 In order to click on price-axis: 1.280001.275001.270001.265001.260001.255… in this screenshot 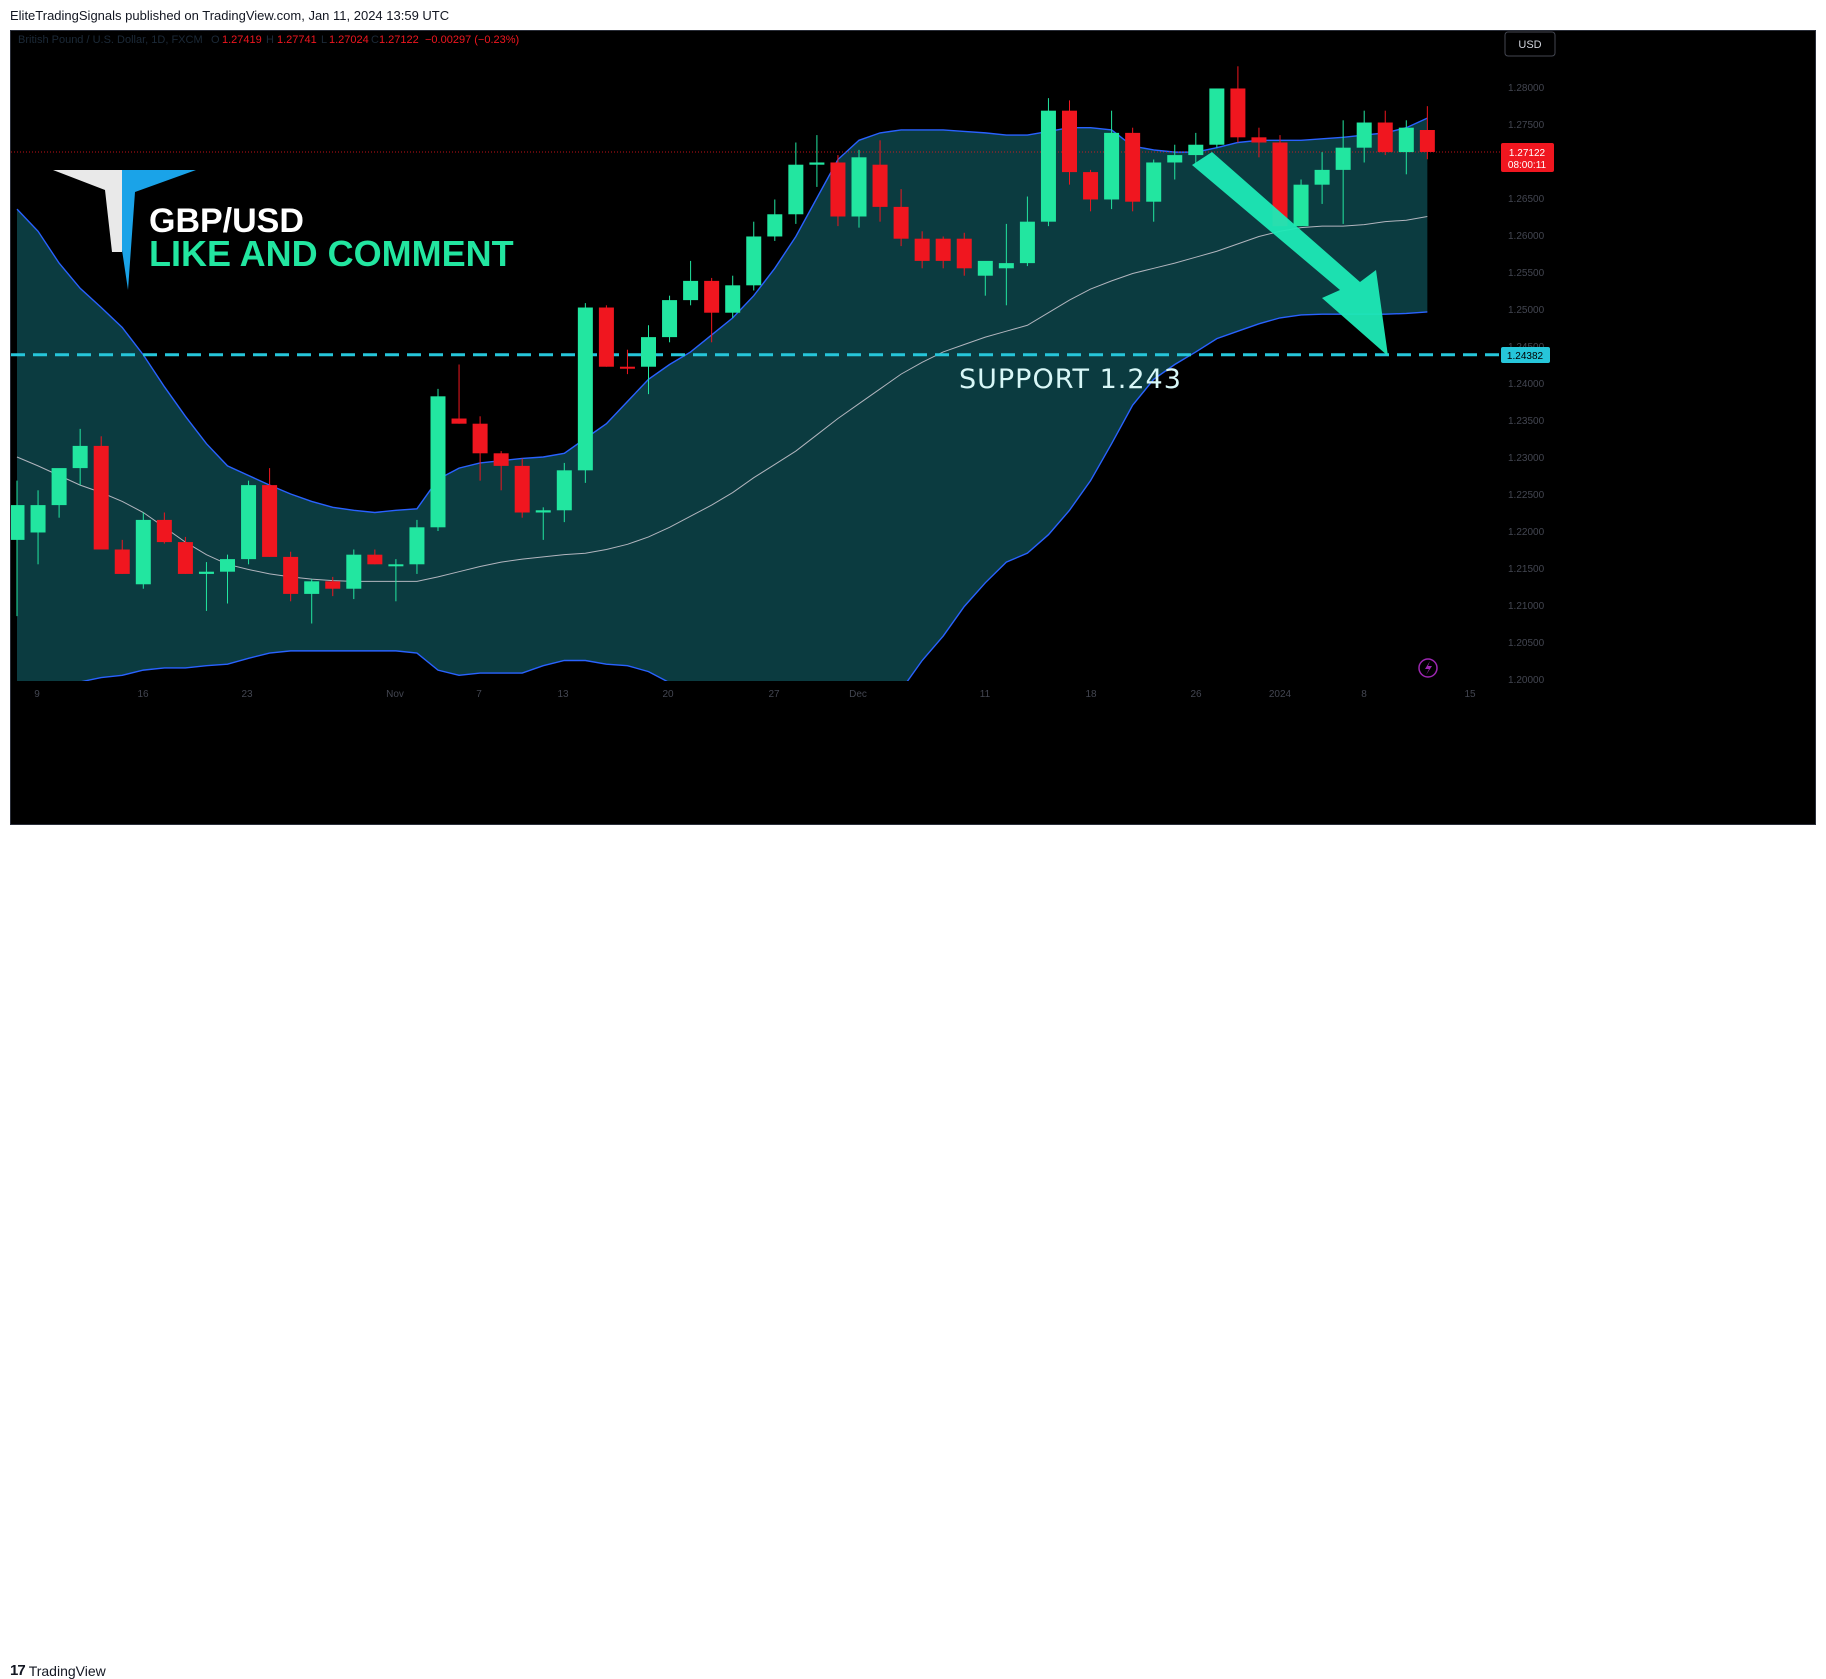, I will do `click(1526, 384)`.